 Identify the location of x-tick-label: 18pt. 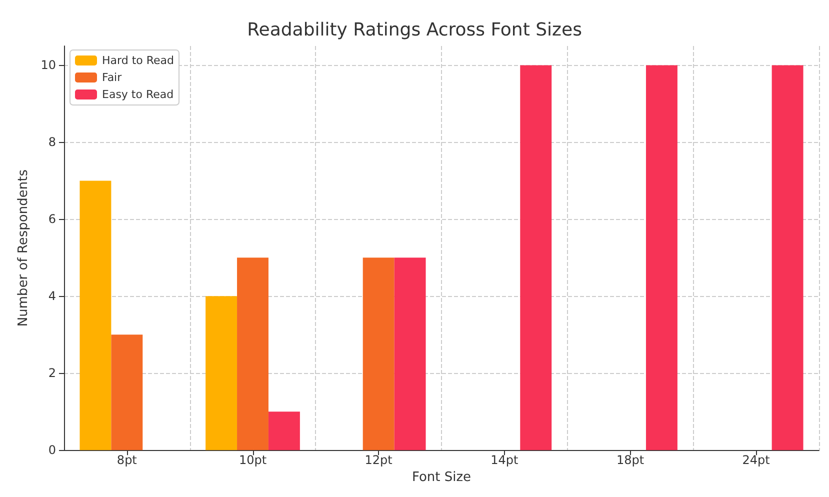
(630, 460).